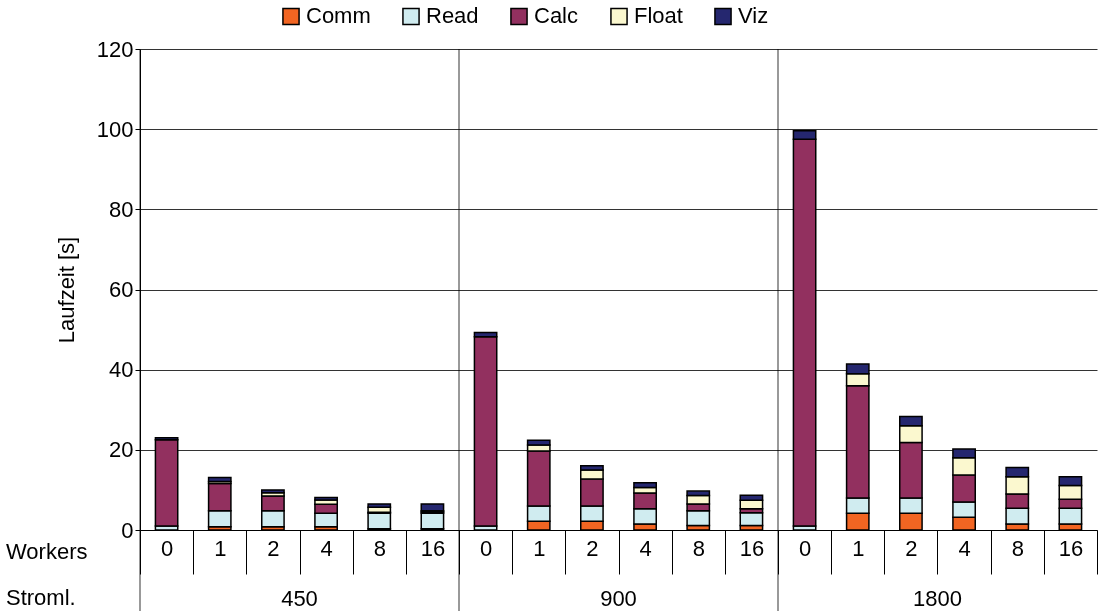  I want to click on legend-label: Comm, so click(338, 16).